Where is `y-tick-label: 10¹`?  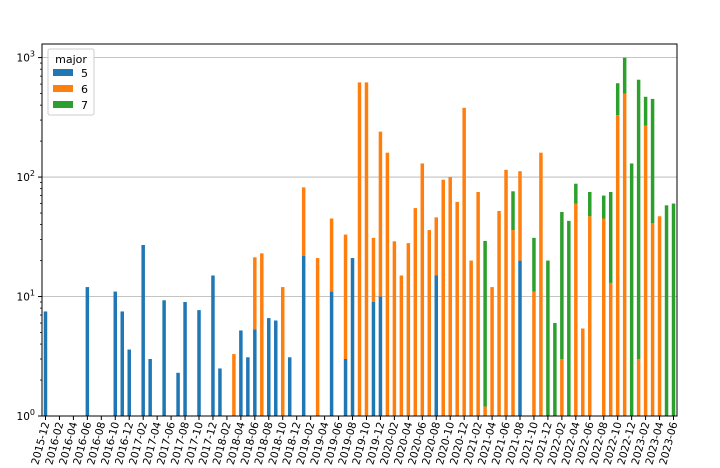
y-tick-label: 10¹ is located at coordinates (26, 296).